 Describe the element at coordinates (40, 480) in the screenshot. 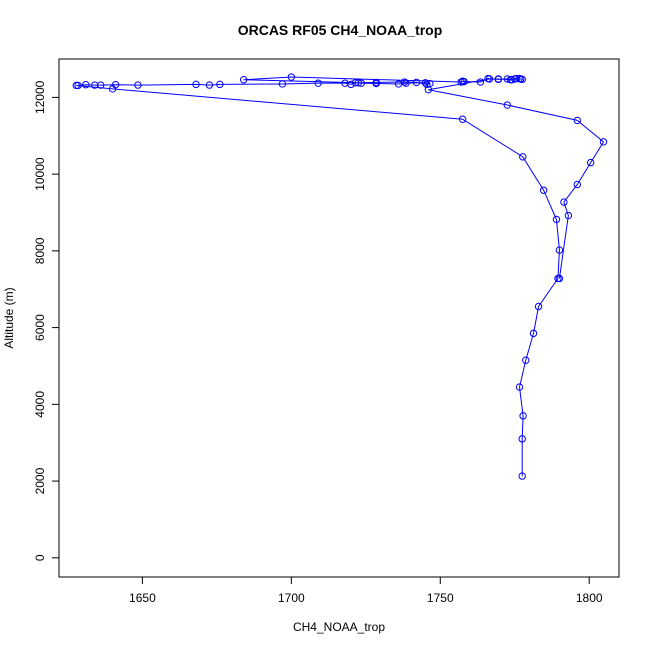

I see `y-tick-label: 2000` at that location.